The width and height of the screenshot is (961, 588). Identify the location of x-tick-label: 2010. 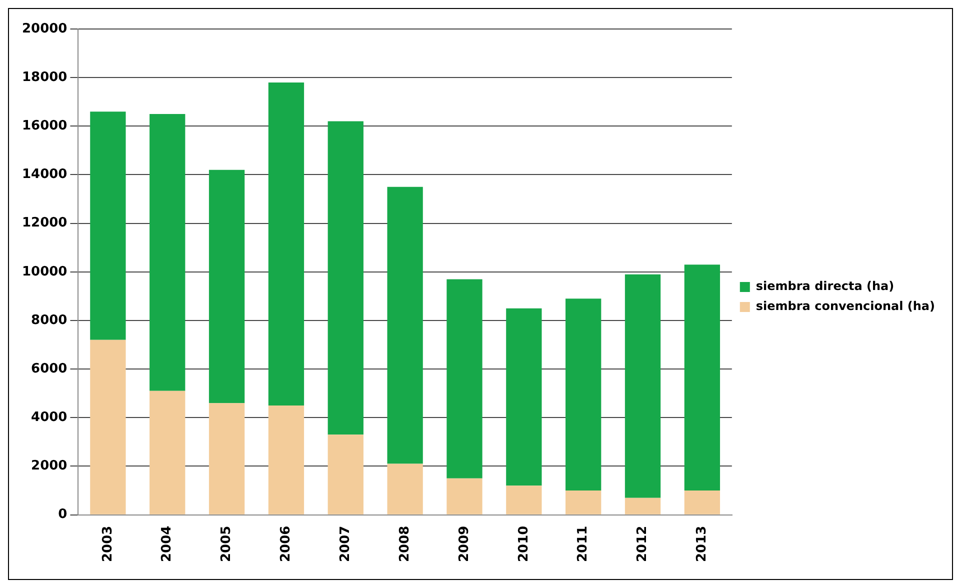
(524, 544).